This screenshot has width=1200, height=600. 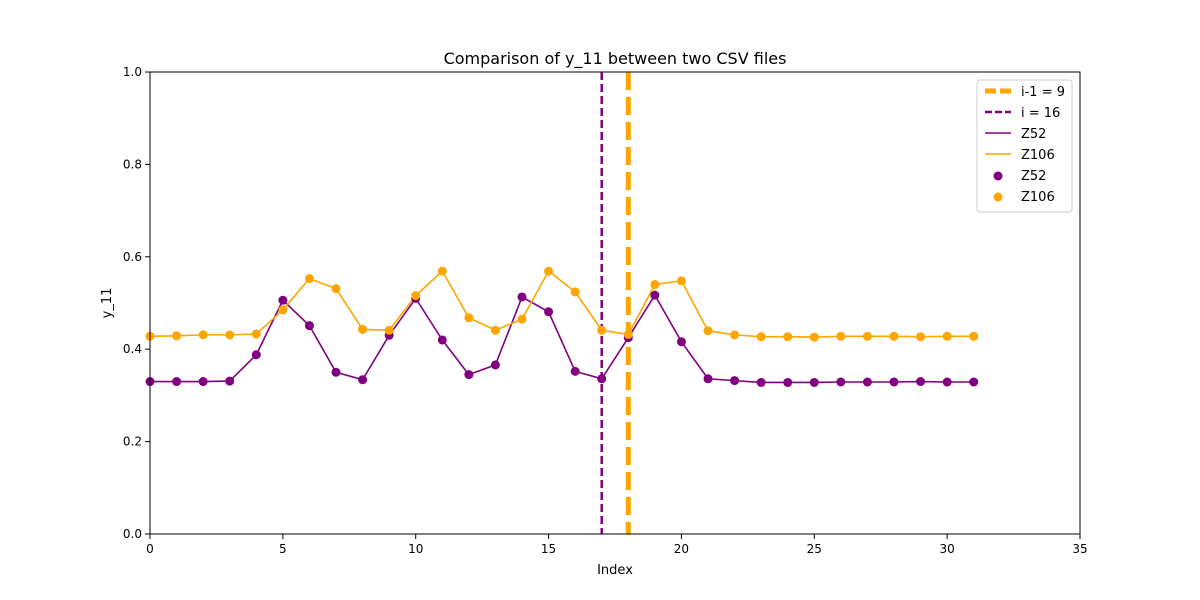 I want to click on x-tick-label-4: 20, so click(x=681, y=549).